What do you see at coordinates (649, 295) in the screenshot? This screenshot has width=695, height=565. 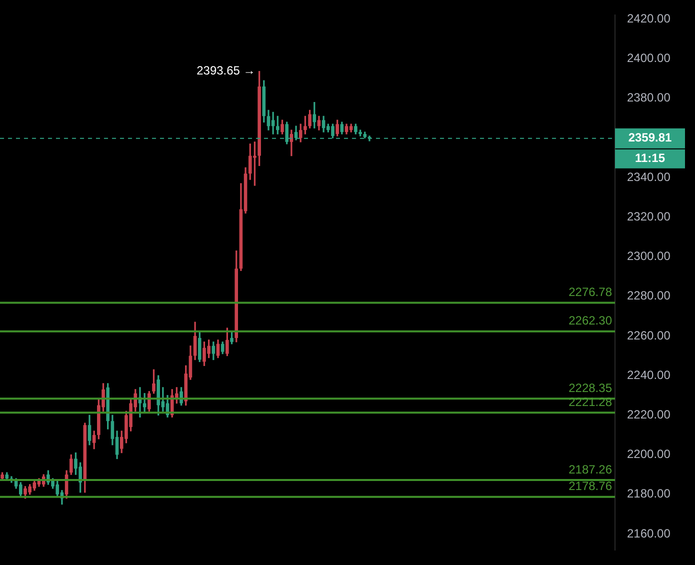 I see `y-tick-label: 2280.00` at bounding box center [649, 295].